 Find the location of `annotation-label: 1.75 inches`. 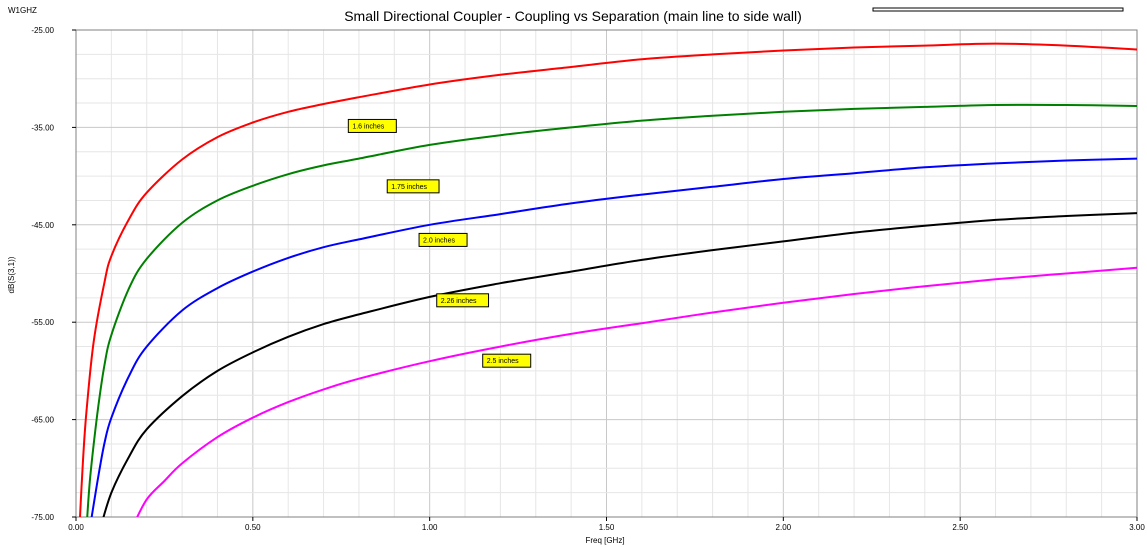

annotation-label: 1.75 inches is located at coordinates (409, 187).